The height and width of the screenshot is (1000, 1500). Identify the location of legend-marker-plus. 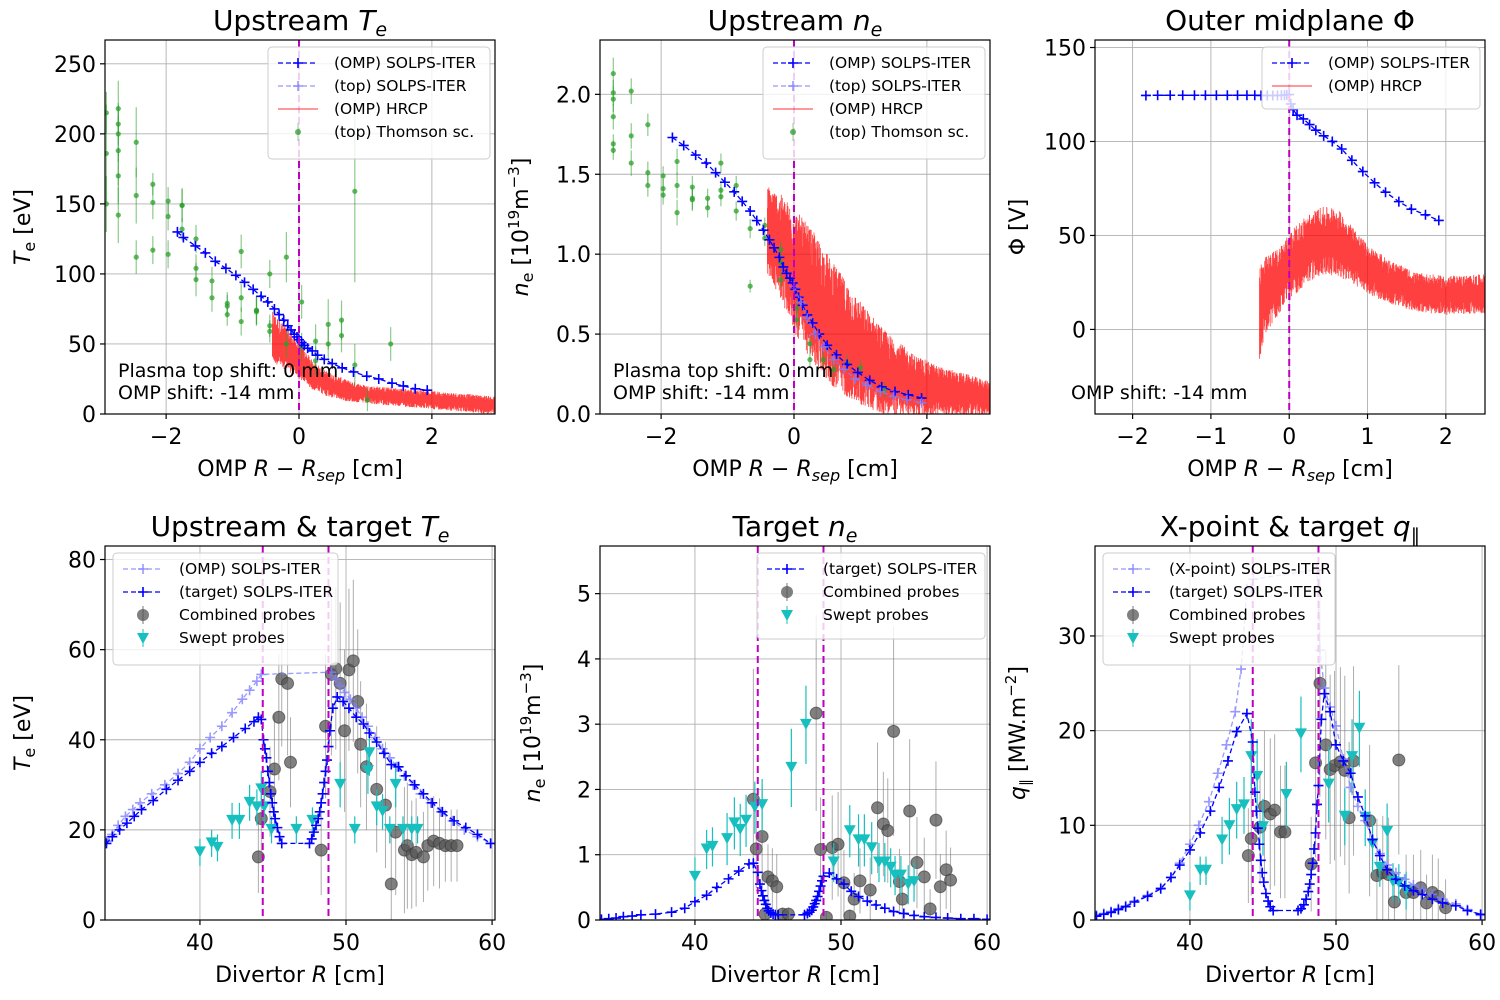
(143, 569).